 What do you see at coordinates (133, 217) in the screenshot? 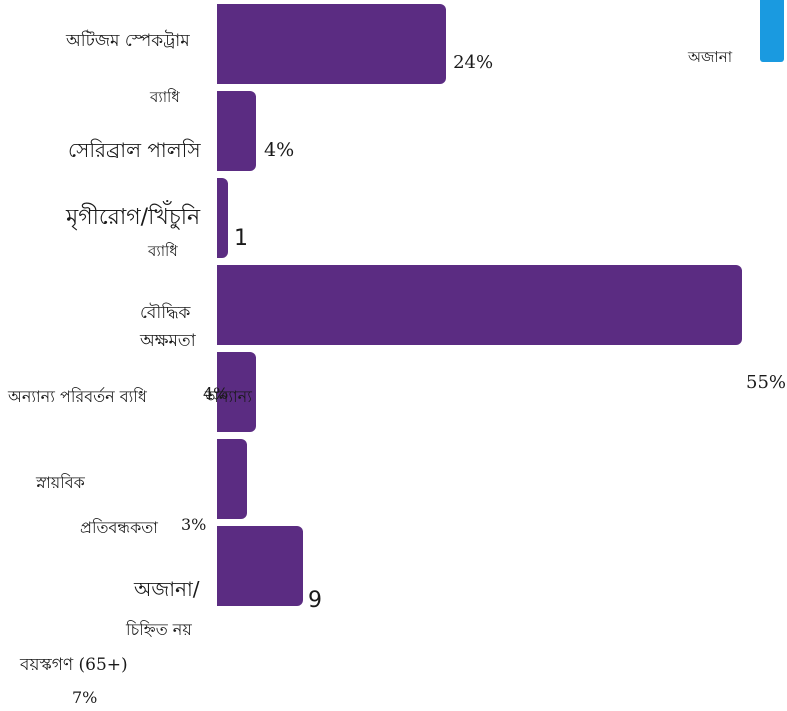
I see `category-label: মৃগীরোগ/খিঁচুনি` at bounding box center [133, 217].